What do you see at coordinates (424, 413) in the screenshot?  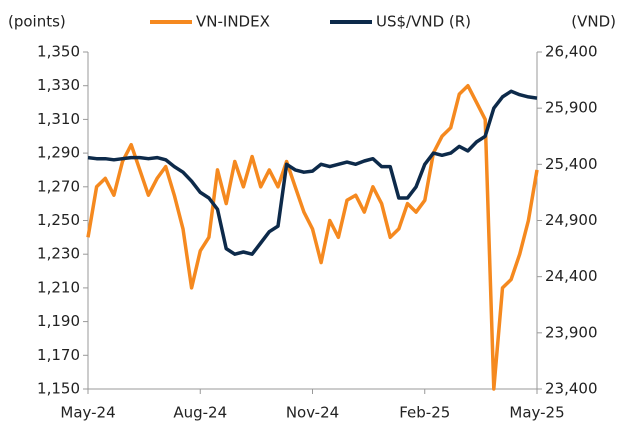 I see `x-tick-label: Feb-25` at bounding box center [424, 413].